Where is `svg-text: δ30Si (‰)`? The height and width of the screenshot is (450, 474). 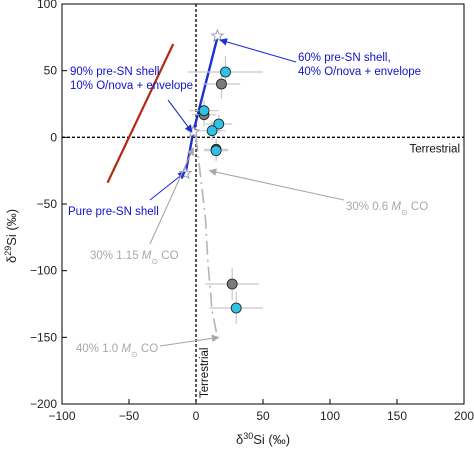
svg-text: δ30Si (‰) is located at coordinates (263, 439).